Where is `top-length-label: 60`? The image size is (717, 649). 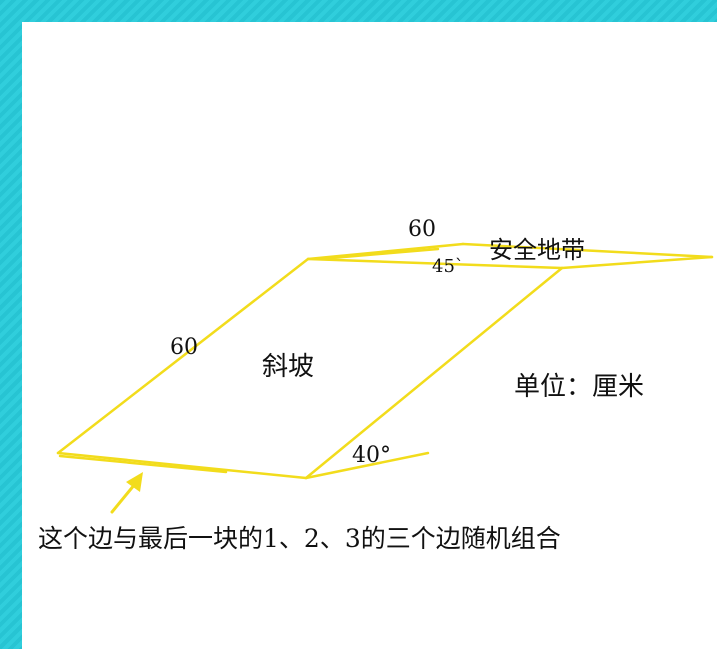
top-length-label: 60 is located at coordinates (422, 229).